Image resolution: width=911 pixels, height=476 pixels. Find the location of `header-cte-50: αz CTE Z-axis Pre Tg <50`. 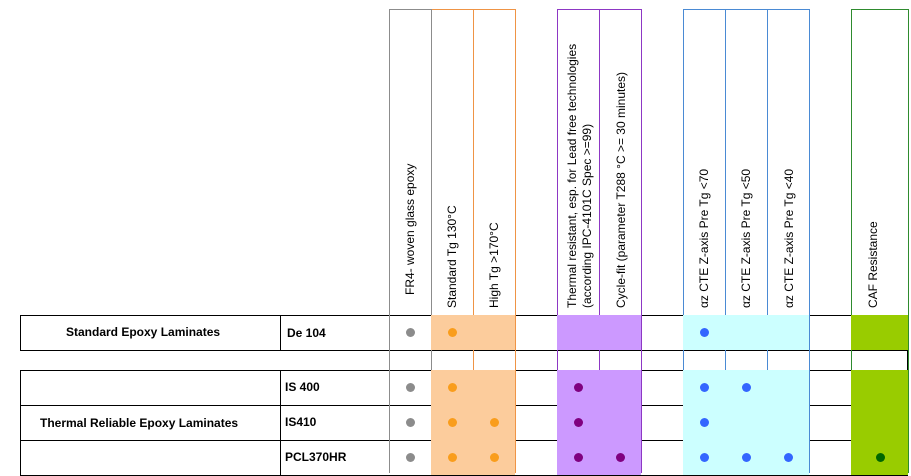

header-cte-50: αz CTE Z-axis Pre Tg <50 is located at coordinates (746, 238).